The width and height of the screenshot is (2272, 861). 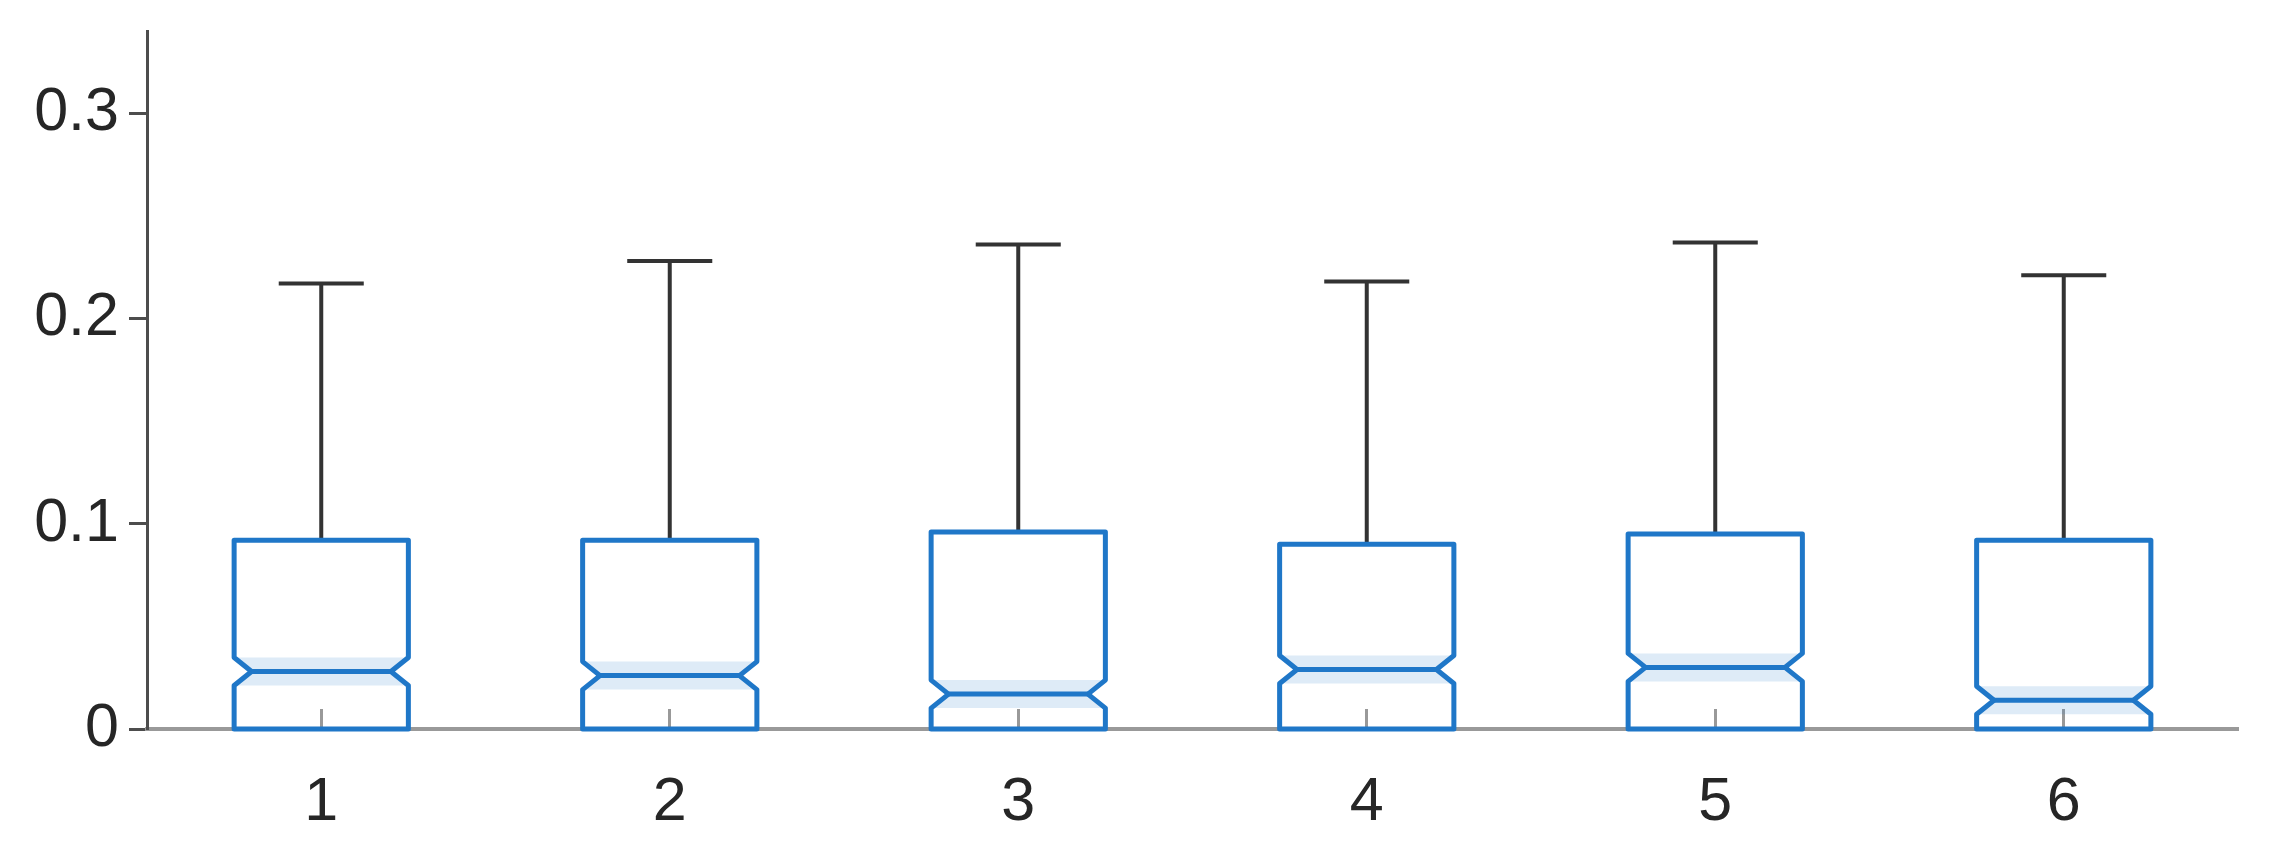 What do you see at coordinates (1018, 799) in the screenshot?
I see `x-tick-label: 3` at bounding box center [1018, 799].